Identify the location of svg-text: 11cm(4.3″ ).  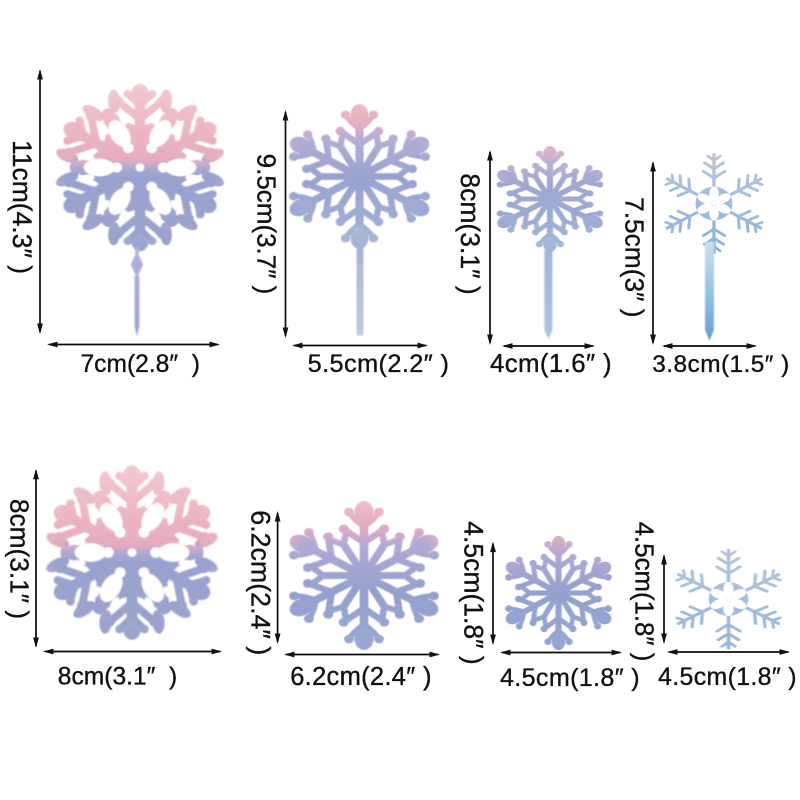
(22, 207).